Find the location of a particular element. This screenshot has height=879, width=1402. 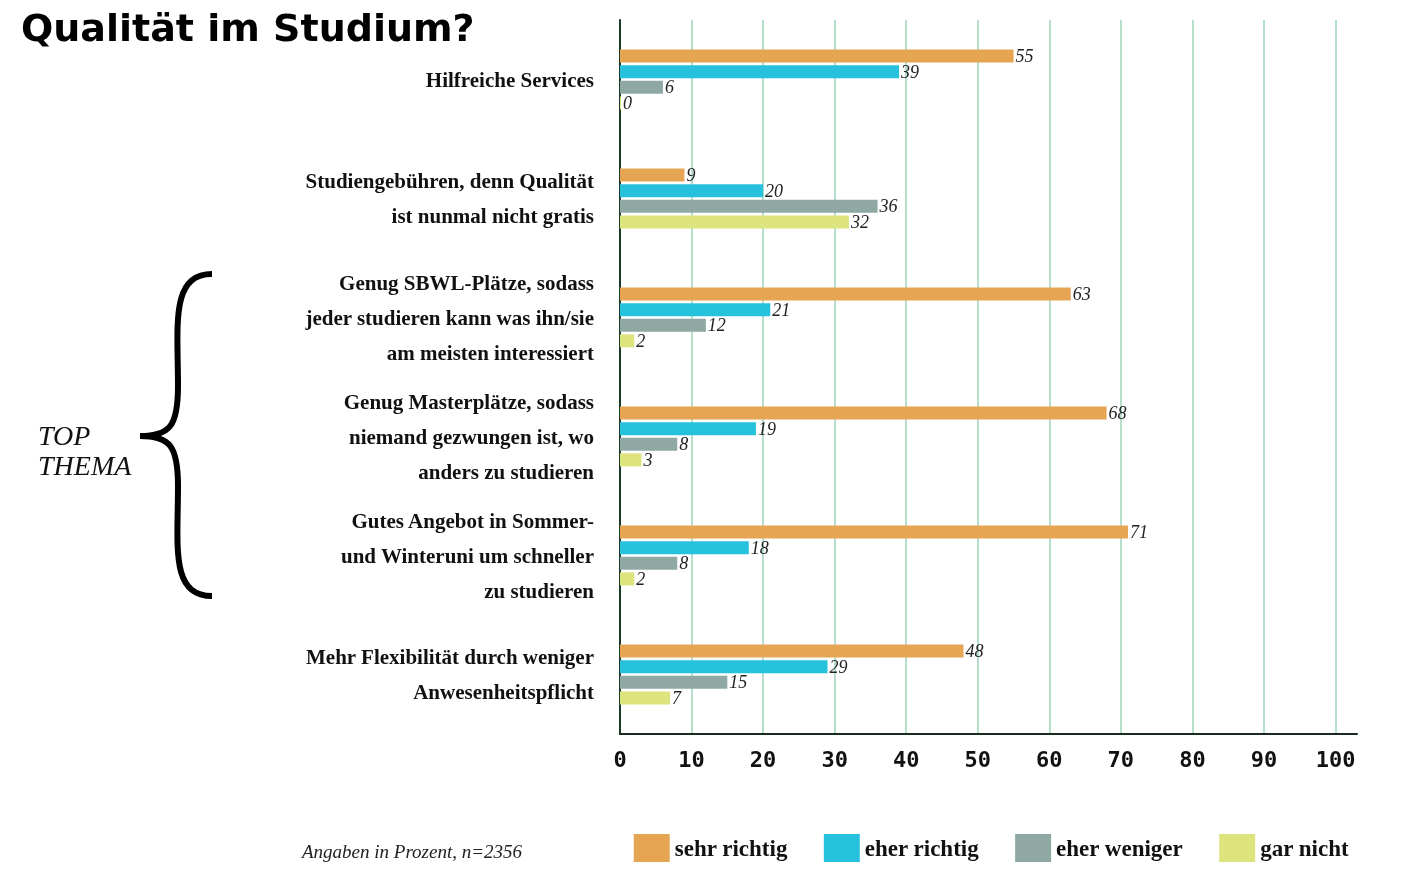

data-label: 29 is located at coordinates (838, 666).